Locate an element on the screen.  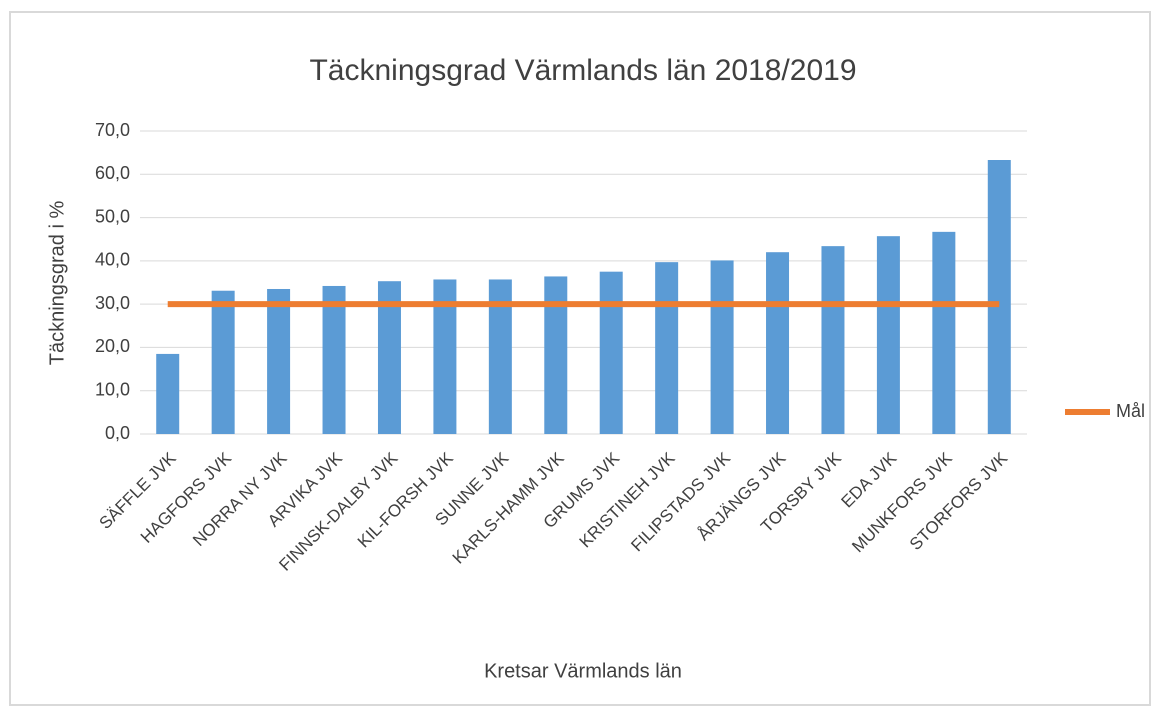
y-tick-label: 20,0 is located at coordinates (112, 346).